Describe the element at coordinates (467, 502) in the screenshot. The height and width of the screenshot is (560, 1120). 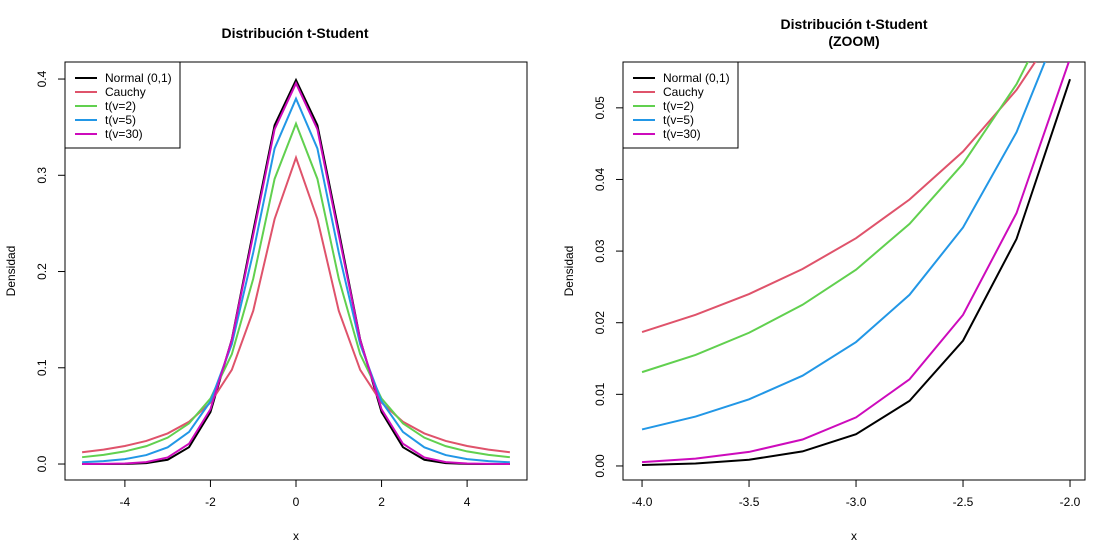
I see `x-tick-label: 4` at that location.